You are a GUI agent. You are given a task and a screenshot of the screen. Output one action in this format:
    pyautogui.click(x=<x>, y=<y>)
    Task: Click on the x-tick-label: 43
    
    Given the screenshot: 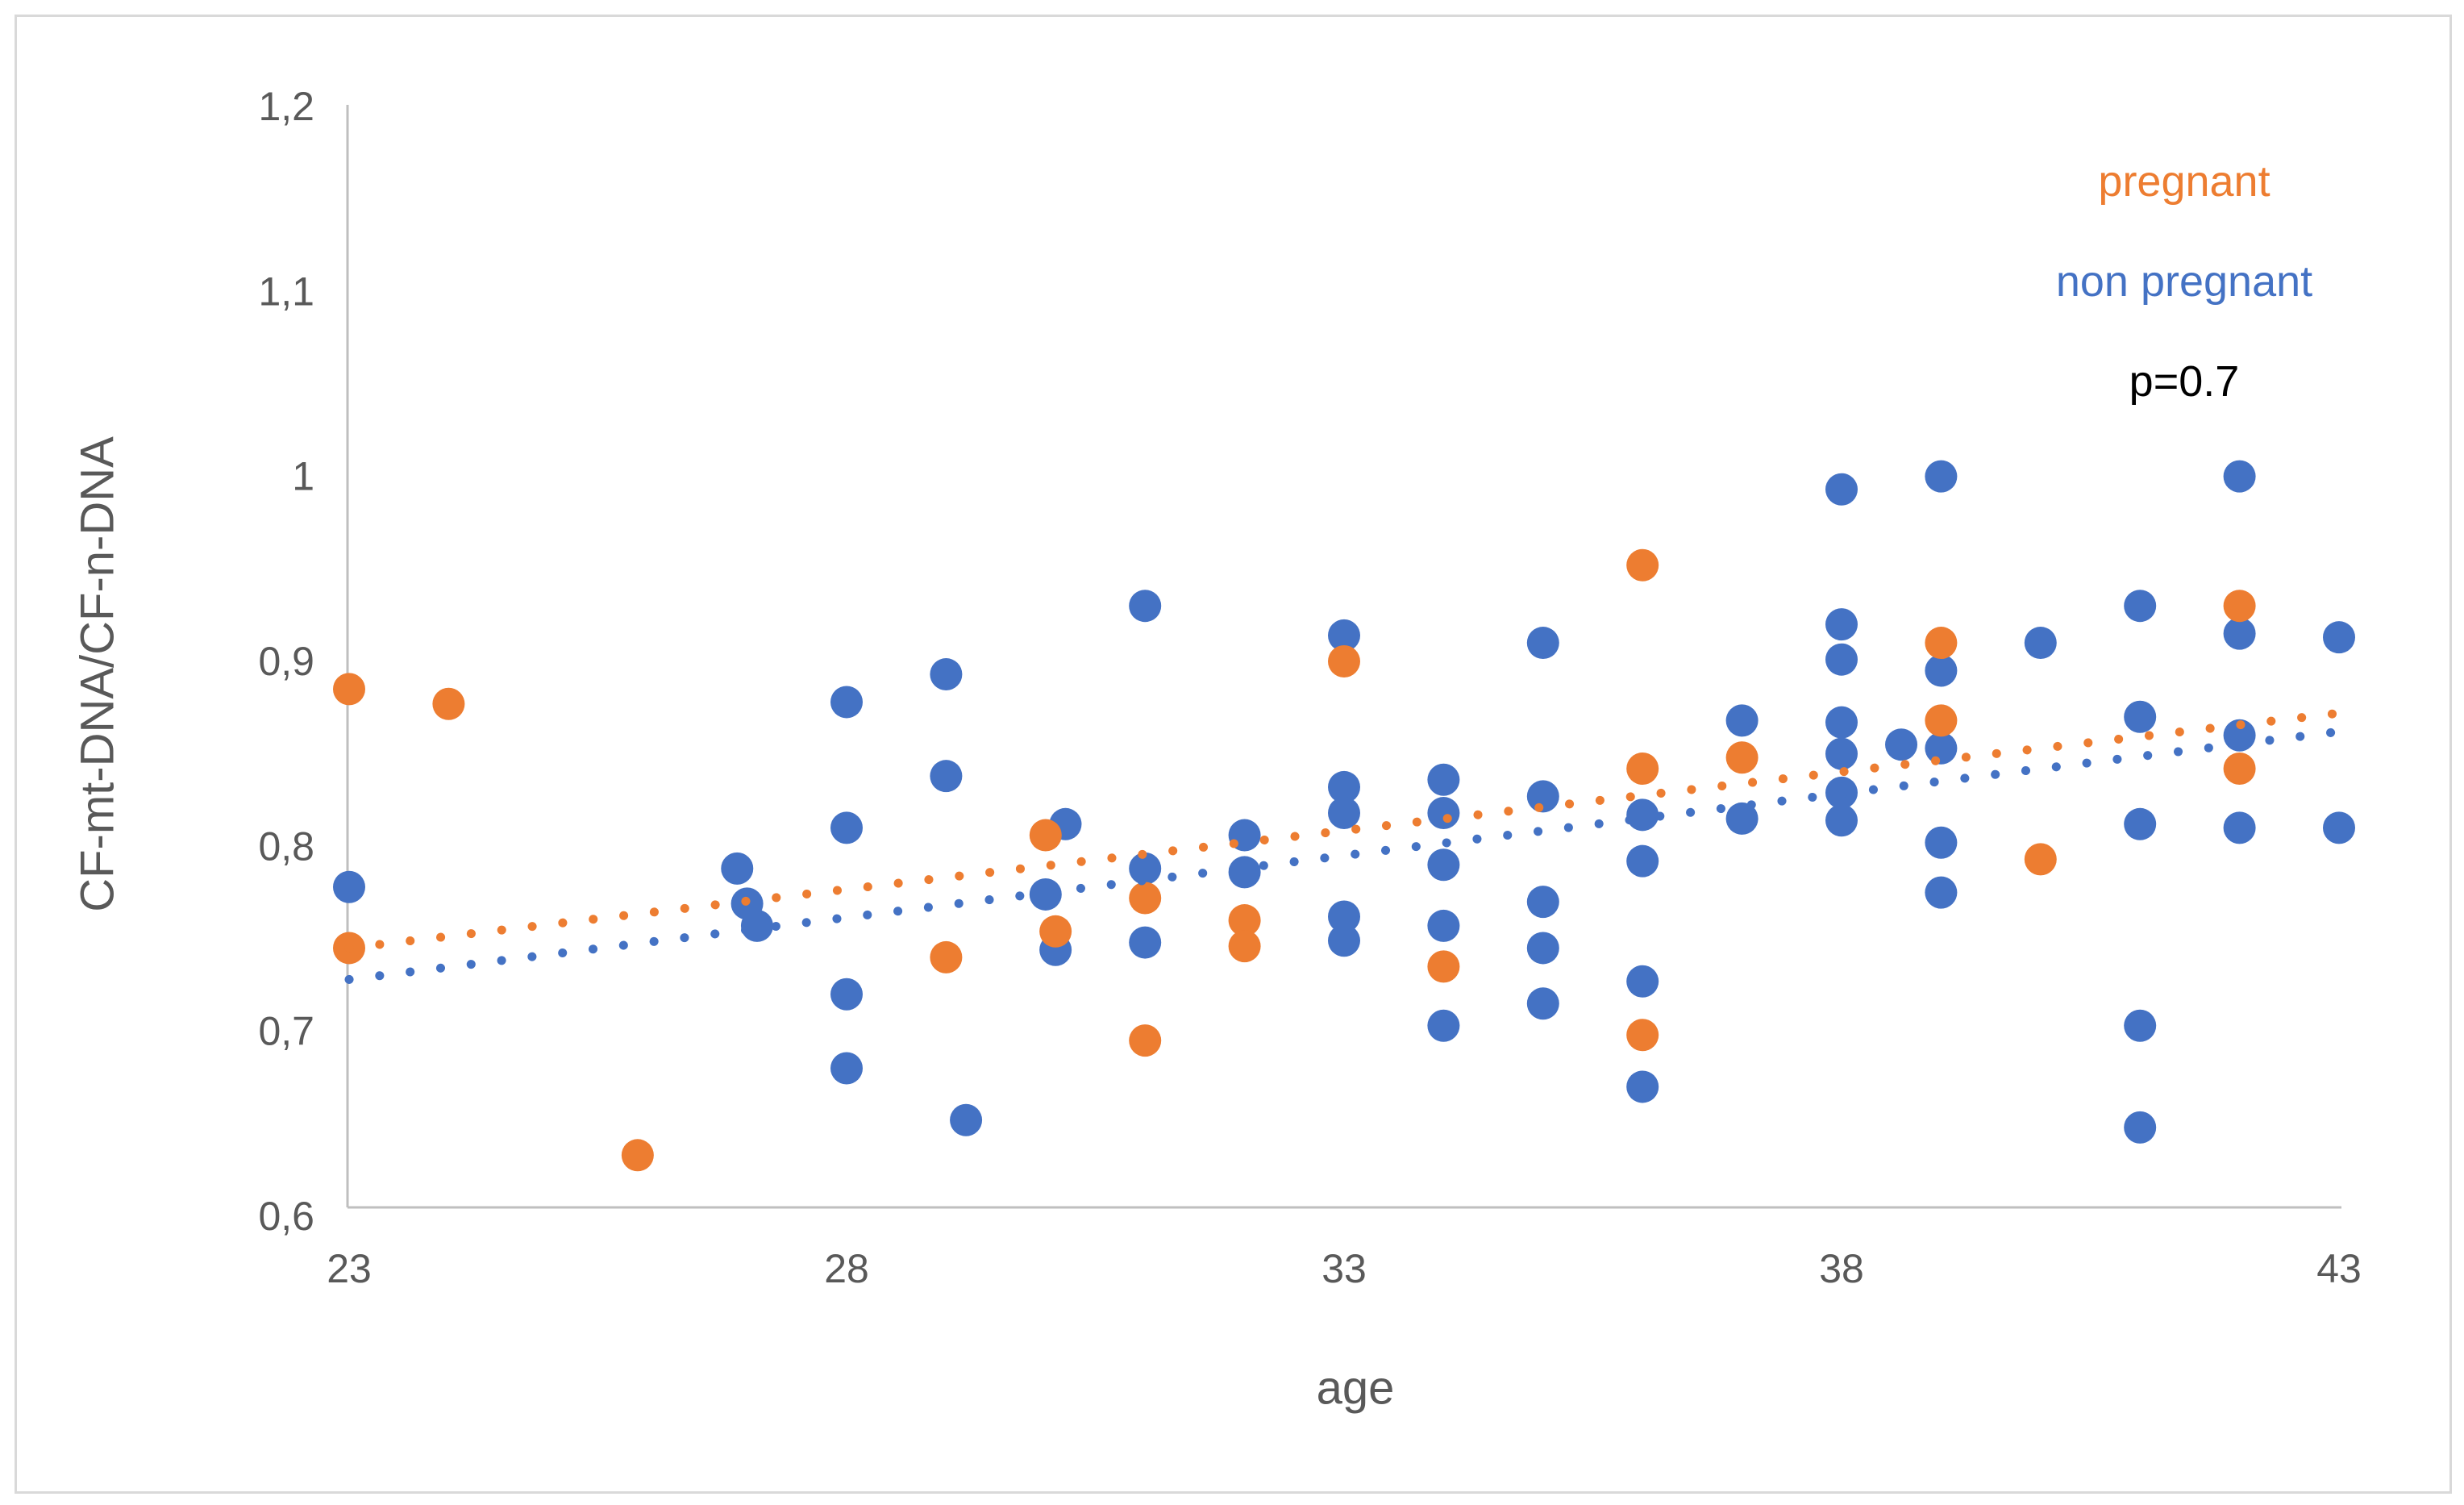 What is the action you would take?
    pyautogui.click(x=2339, y=1268)
    